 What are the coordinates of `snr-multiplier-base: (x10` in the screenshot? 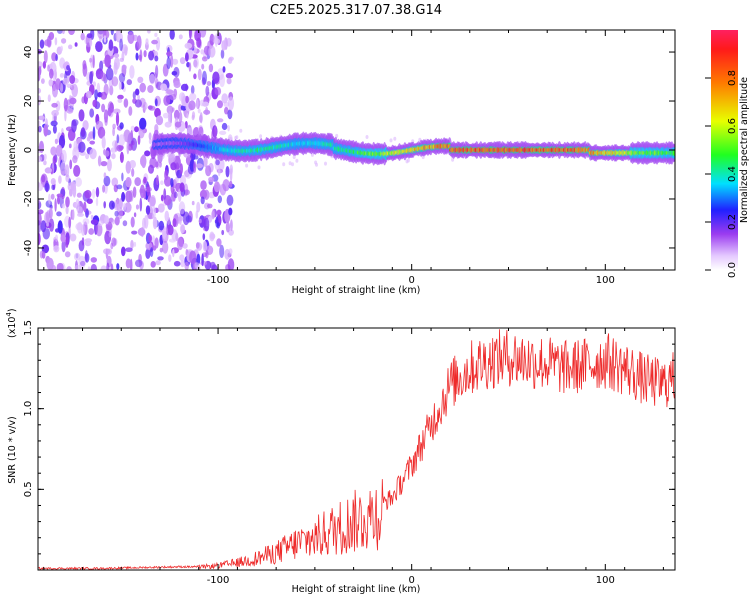 It's located at (12, 327).